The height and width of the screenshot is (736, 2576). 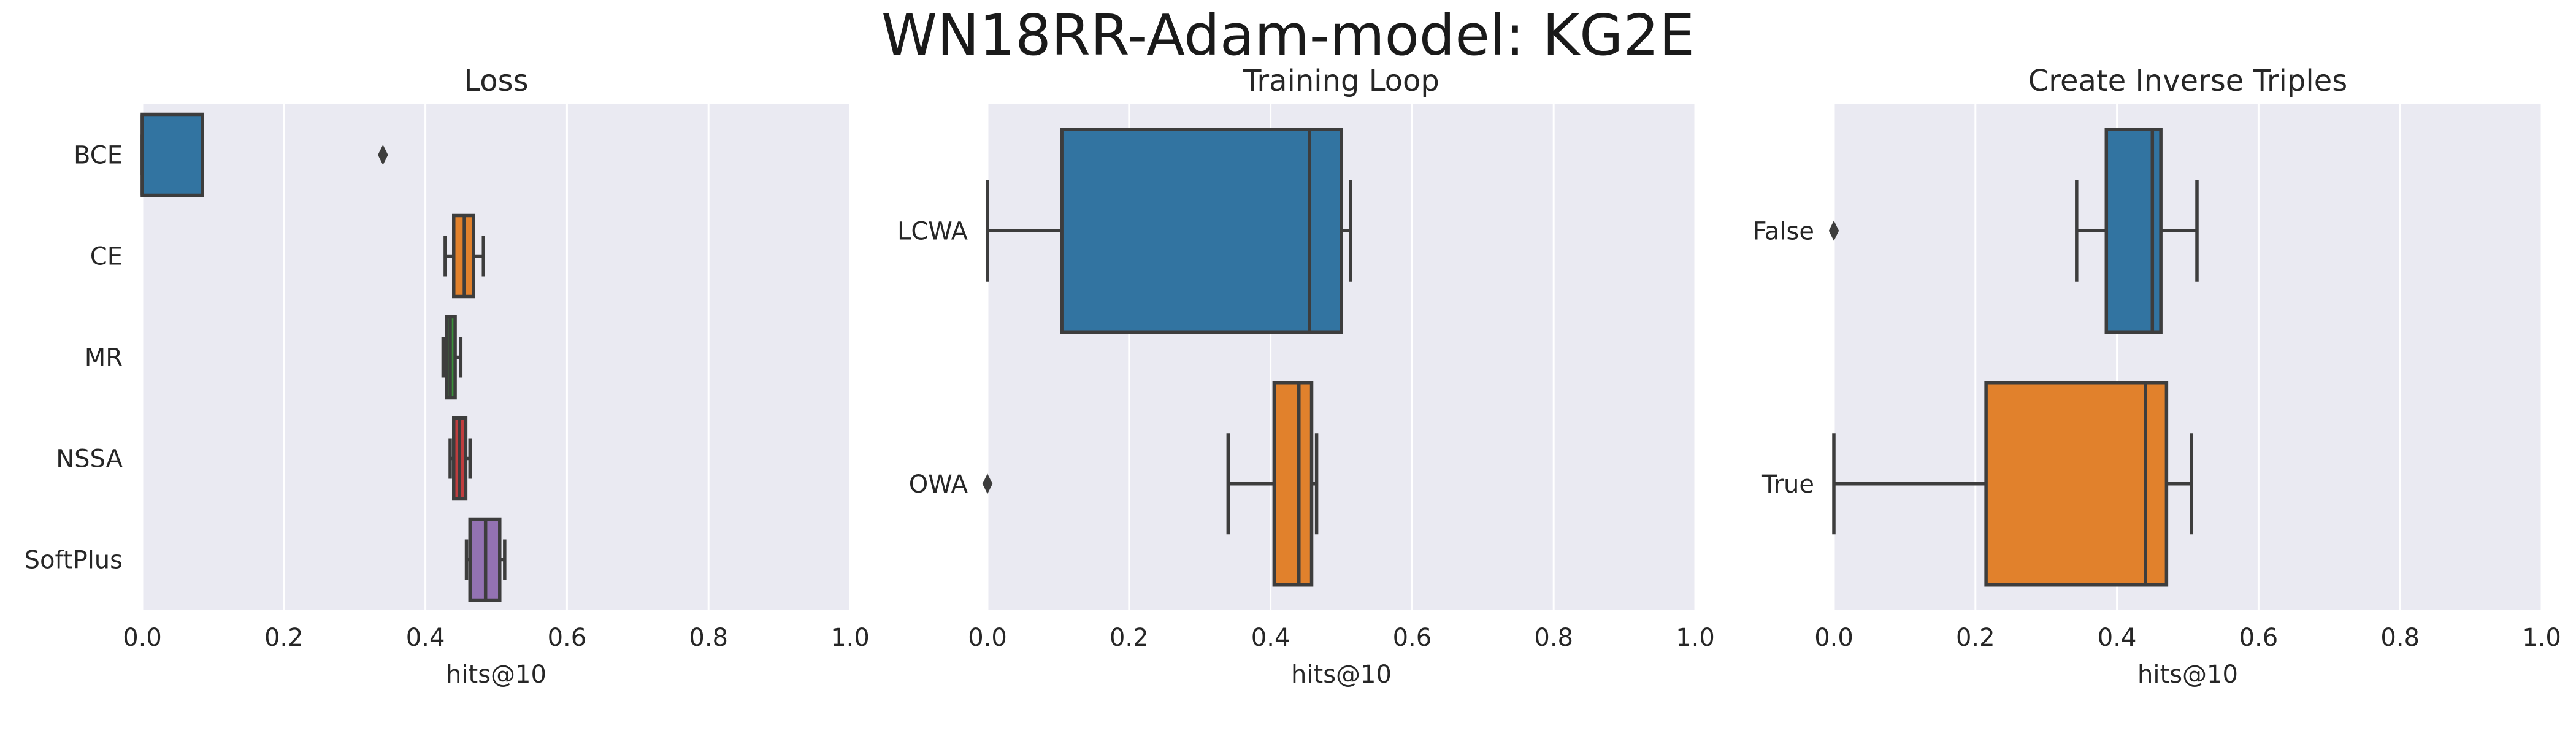 I want to click on subplot-title: Training Loop, so click(x=1341, y=81).